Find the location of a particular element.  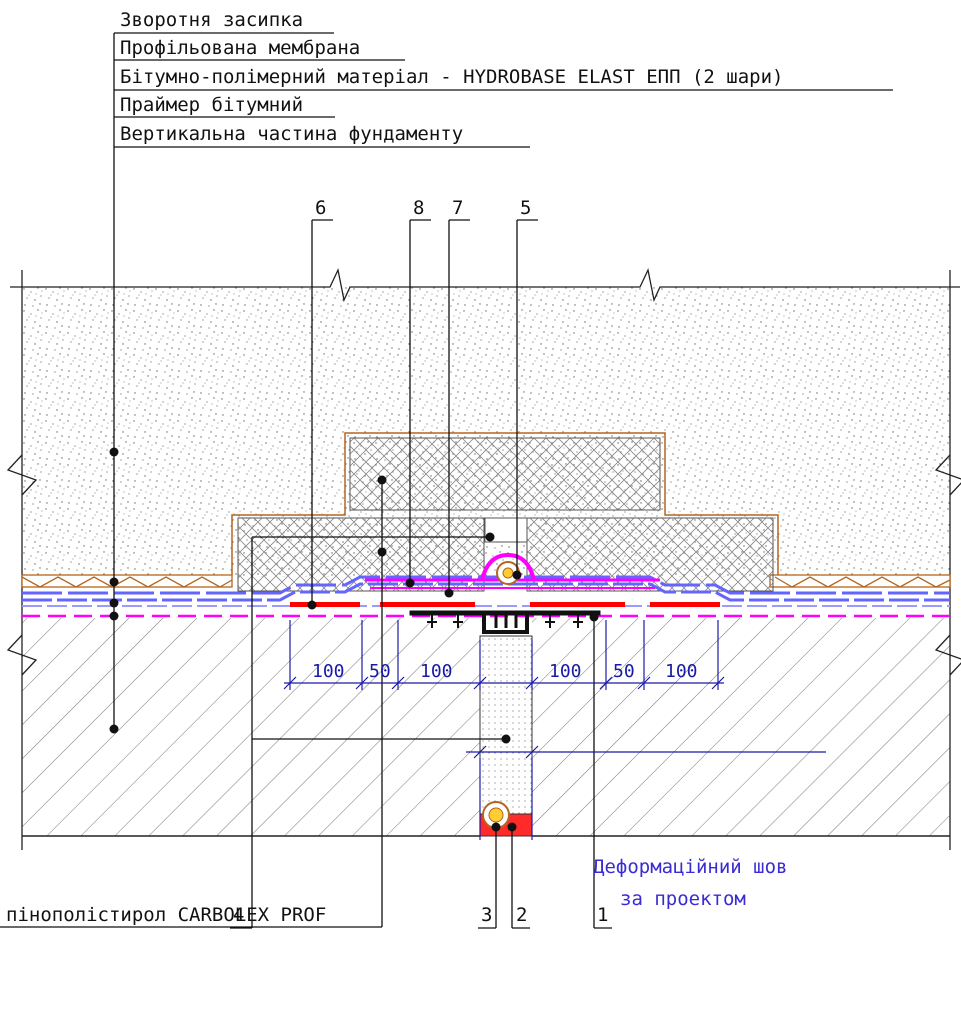

compensator-loop is located at coordinates (508, 568).